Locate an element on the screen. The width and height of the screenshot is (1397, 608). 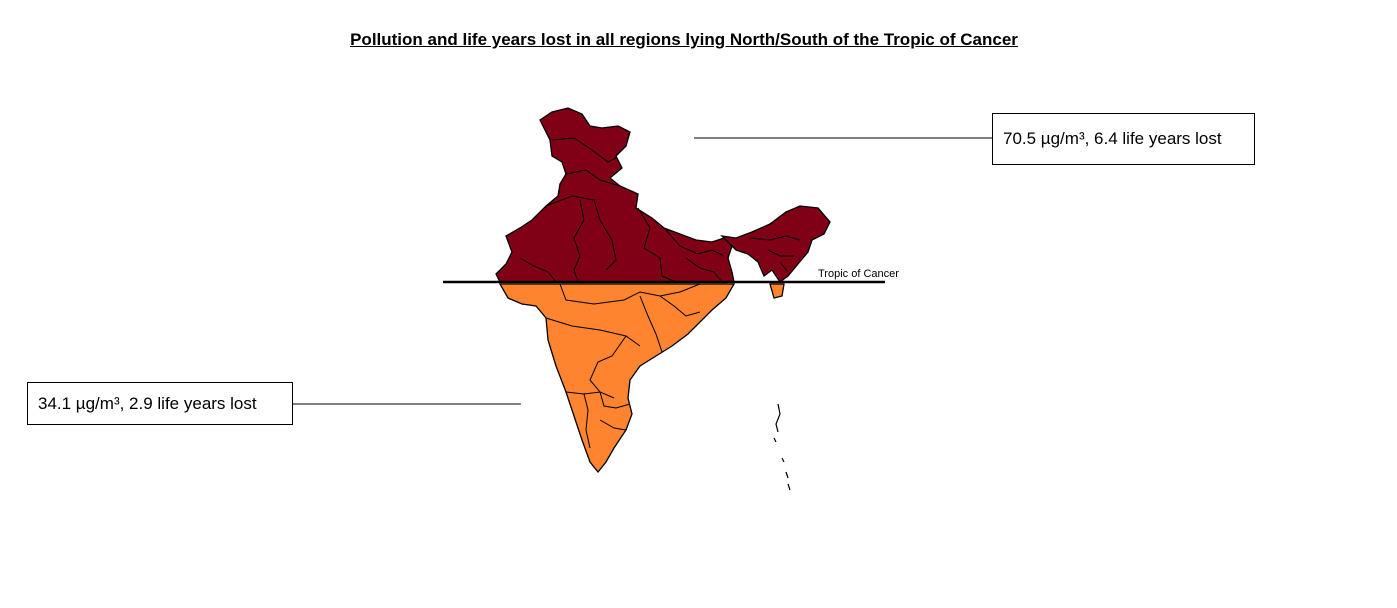
north-northeast is located at coordinates (775, 244).